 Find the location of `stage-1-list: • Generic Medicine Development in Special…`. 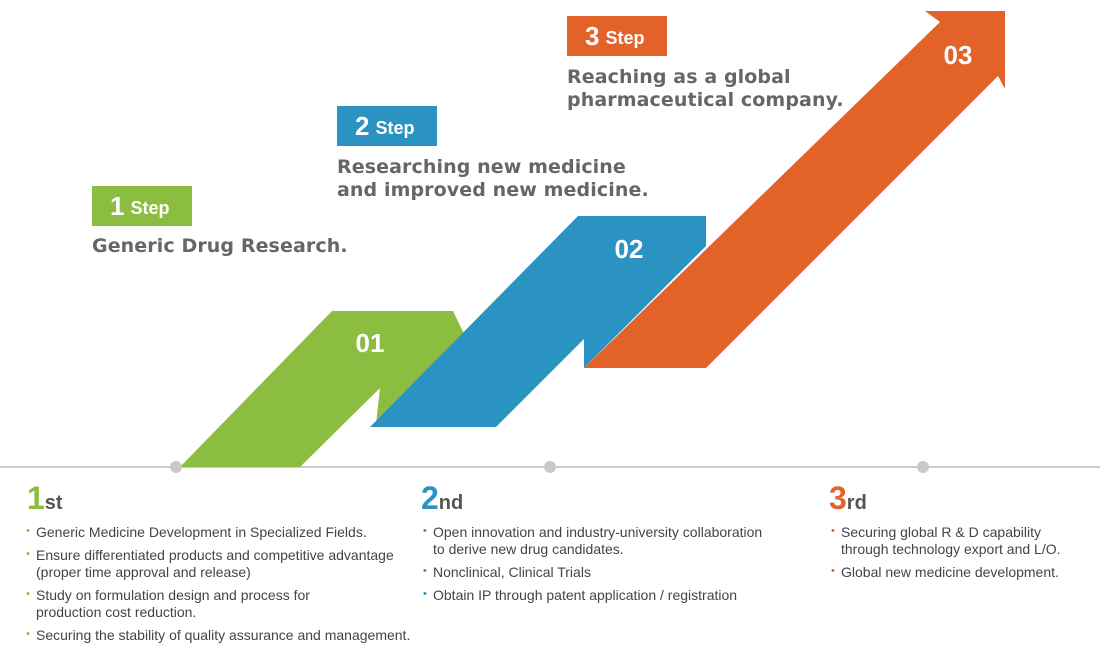

stage-1-list: • Generic Medicine Development in Special… is located at coordinates (231, 587).